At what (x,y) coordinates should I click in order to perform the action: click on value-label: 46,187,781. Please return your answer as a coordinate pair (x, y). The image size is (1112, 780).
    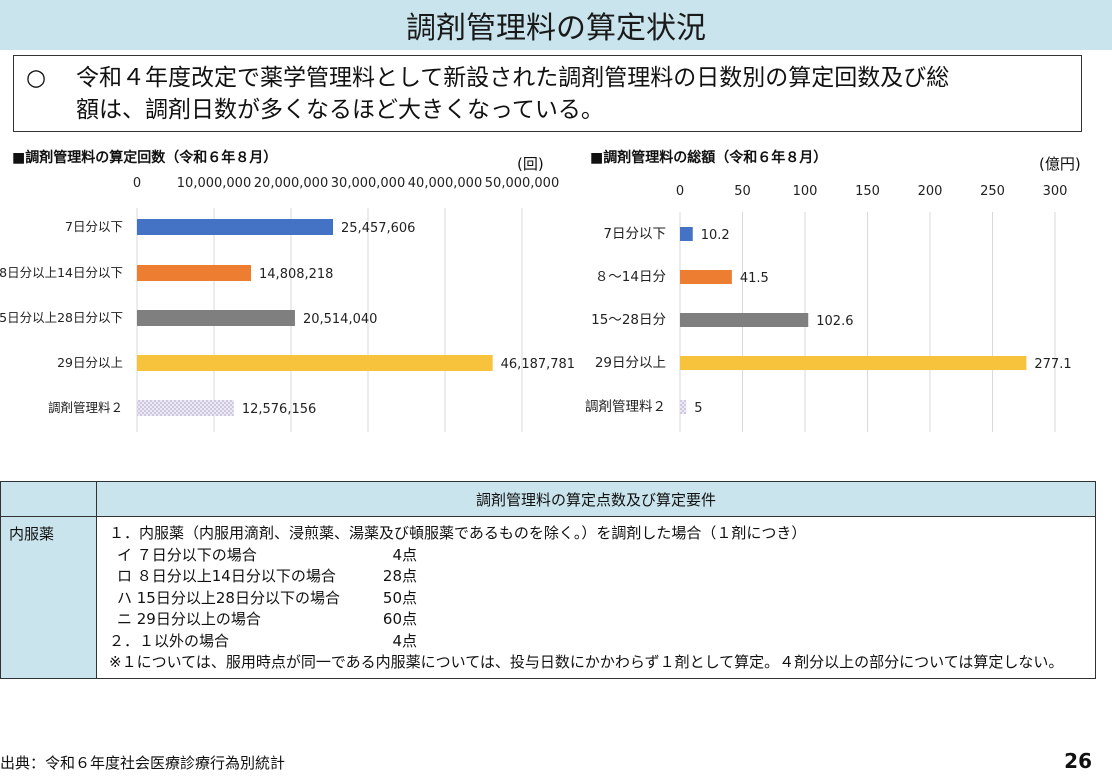
    Looking at the image, I should click on (538, 364).